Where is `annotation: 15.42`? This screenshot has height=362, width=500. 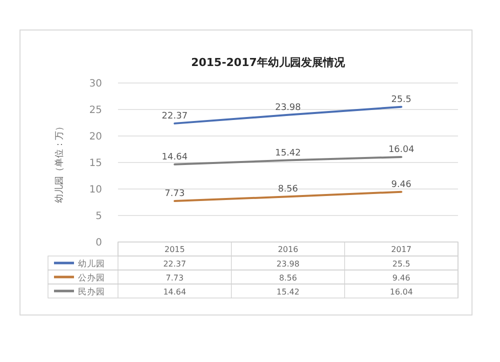 annotation: 15.42 is located at coordinates (288, 153).